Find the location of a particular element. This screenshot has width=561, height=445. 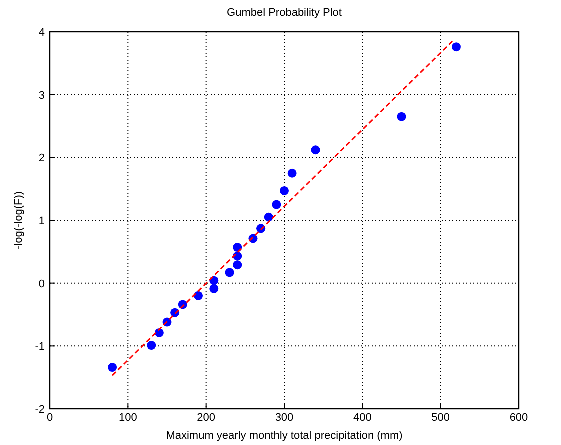

y-tick-label: -2 is located at coordinates (40, 410).